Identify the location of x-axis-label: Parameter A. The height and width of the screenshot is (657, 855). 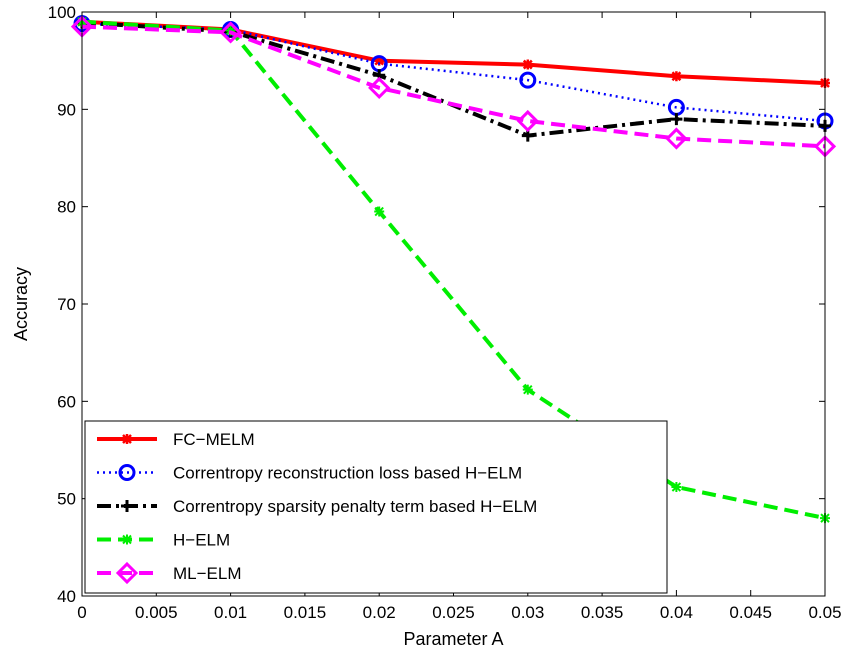
(453, 639).